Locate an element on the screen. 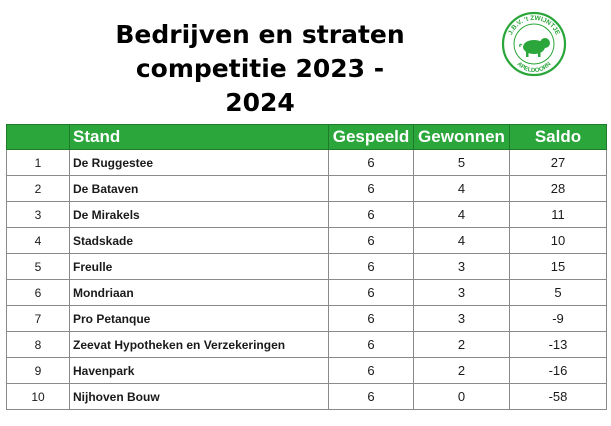 The width and height of the screenshot is (611, 426). rank-cell: 6 is located at coordinates (38, 292).